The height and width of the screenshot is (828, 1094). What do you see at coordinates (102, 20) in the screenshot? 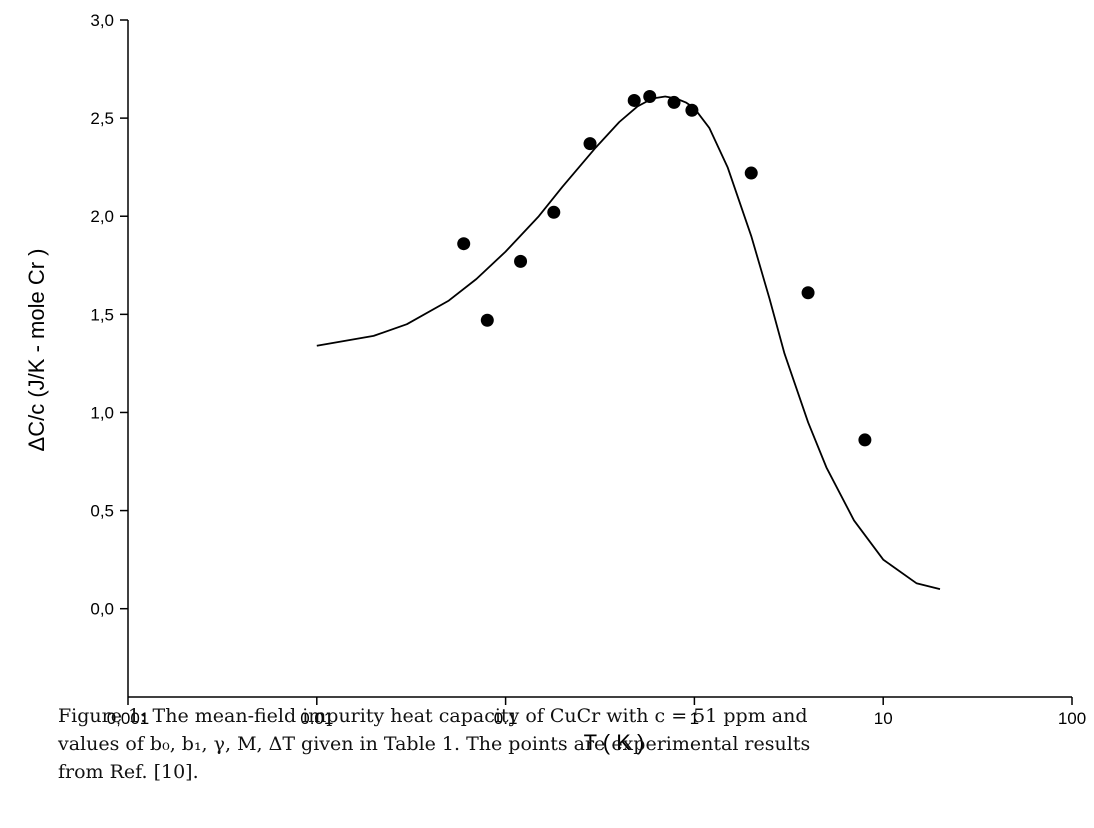
I see `y-tick-label: 3,0` at bounding box center [102, 20].